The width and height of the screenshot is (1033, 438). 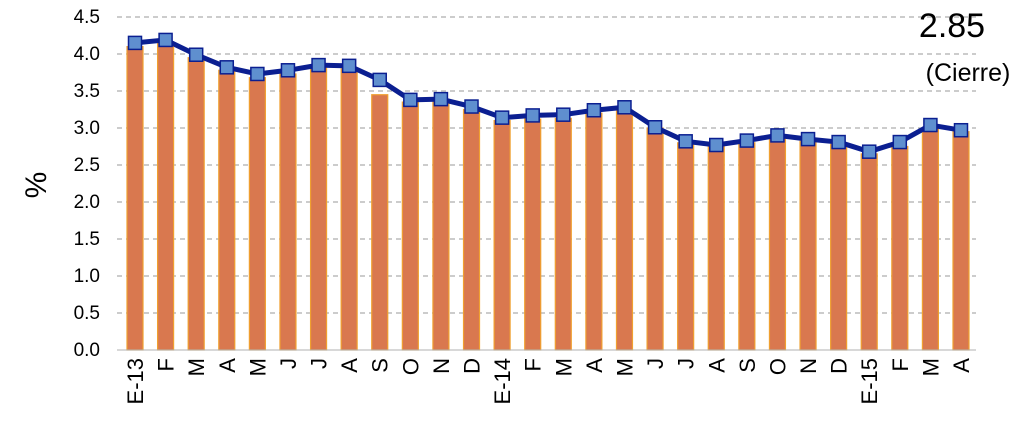 I want to click on y-tick-label: 4.0, so click(x=87, y=54).